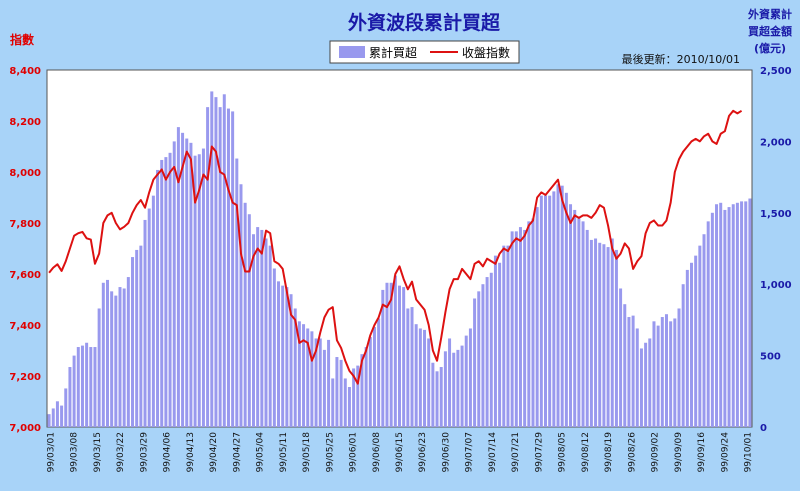 This screenshot has width=800, height=491. Describe the element at coordinates (586, 452) in the screenshot. I see `x-tick-label: 99/08/12` at that location.